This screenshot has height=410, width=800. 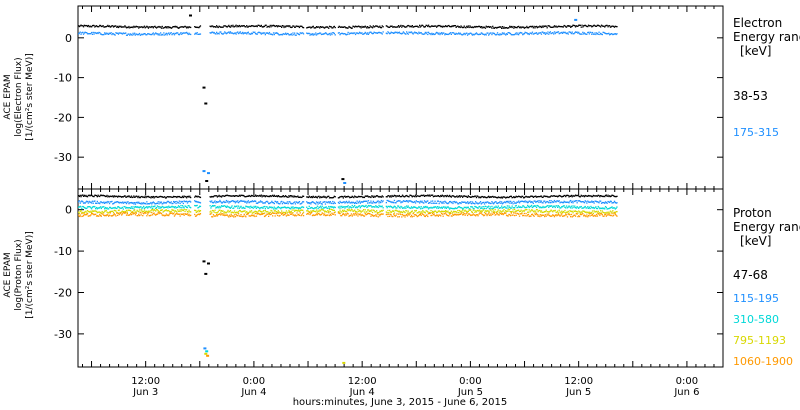 What do you see at coordinates (766, 37) in the screenshot?
I see `electron-legend-title-line2: Energy ranges` at bounding box center [766, 37].